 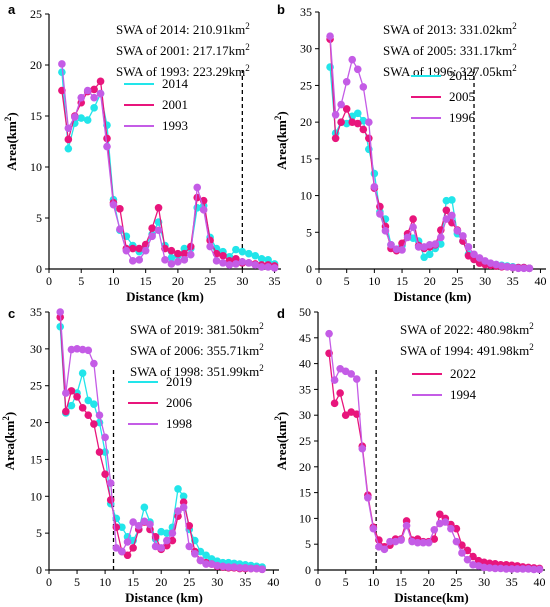 What do you see at coordinates (36, 312) in the screenshot?
I see `y-tick-label: 35` at bounding box center [36, 312].